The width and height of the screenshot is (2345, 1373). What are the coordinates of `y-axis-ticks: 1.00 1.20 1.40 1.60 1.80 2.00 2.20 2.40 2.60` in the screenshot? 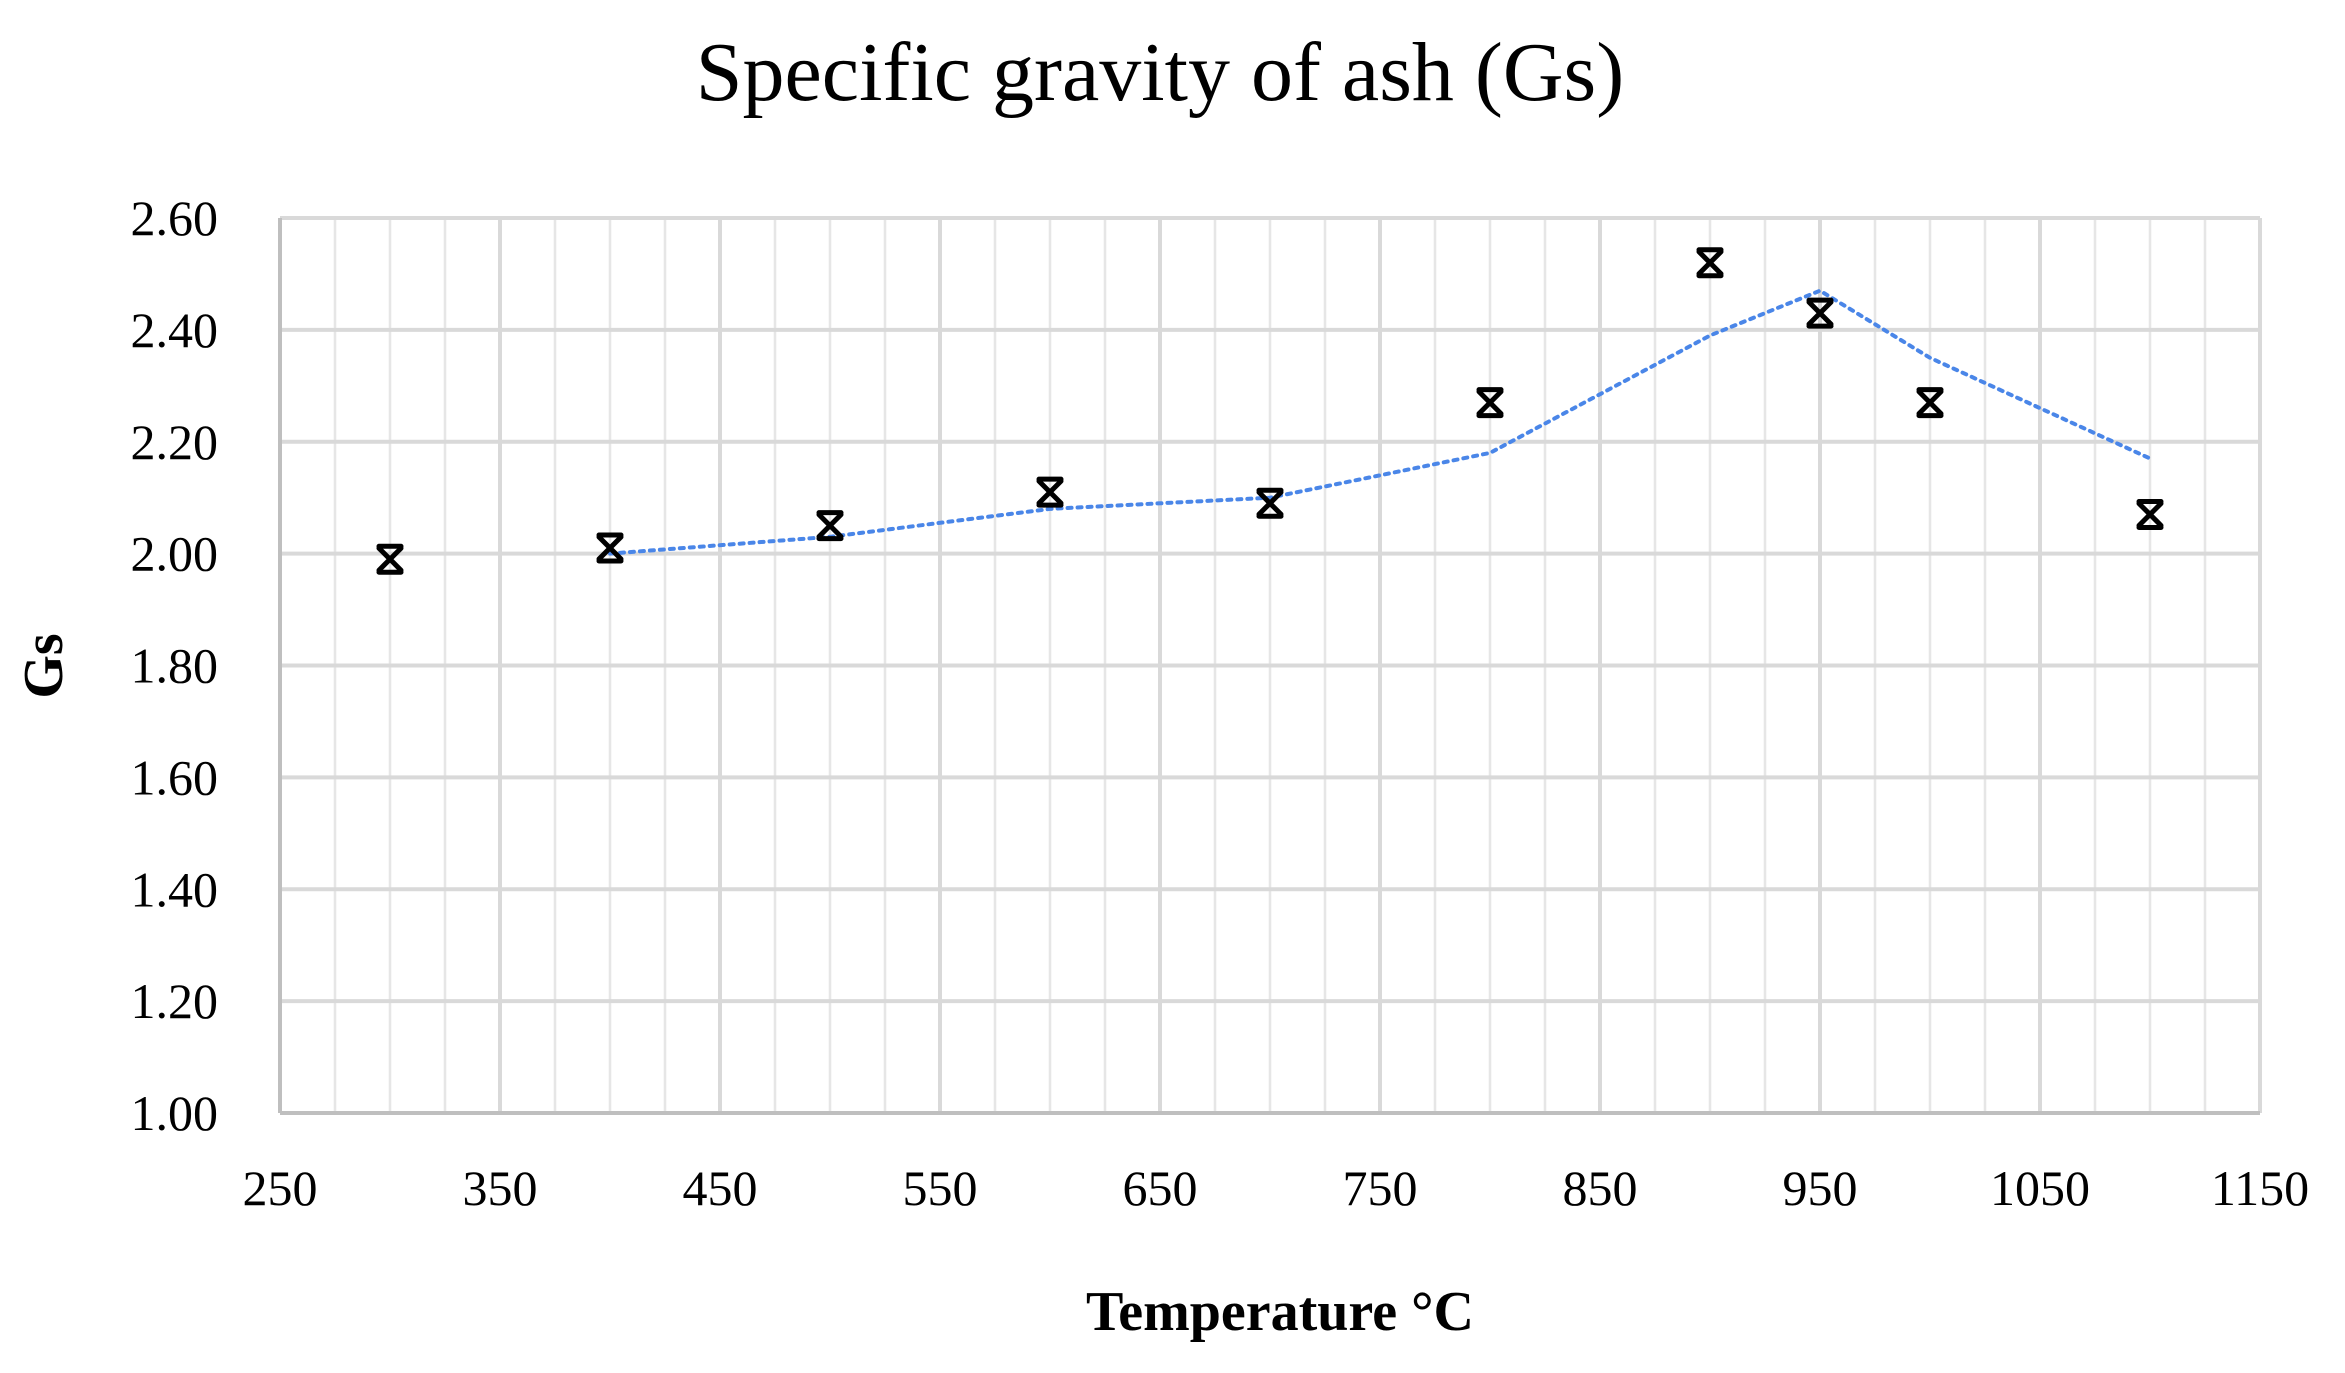 It's located at (175, 665).